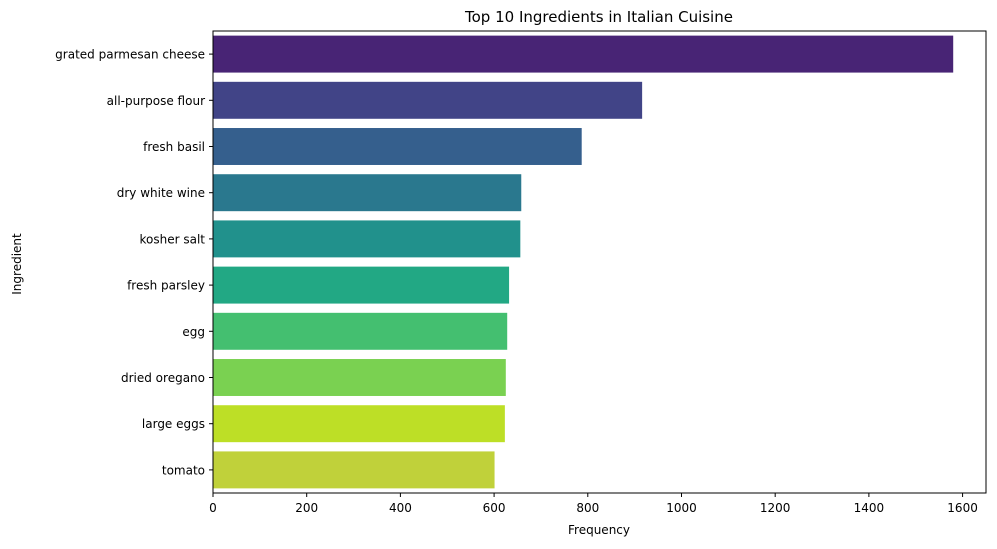 This screenshot has width=997, height=549. Describe the element at coordinates (173, 424) in the screenshot. I see `y-tick-label: large eggs` at that location.